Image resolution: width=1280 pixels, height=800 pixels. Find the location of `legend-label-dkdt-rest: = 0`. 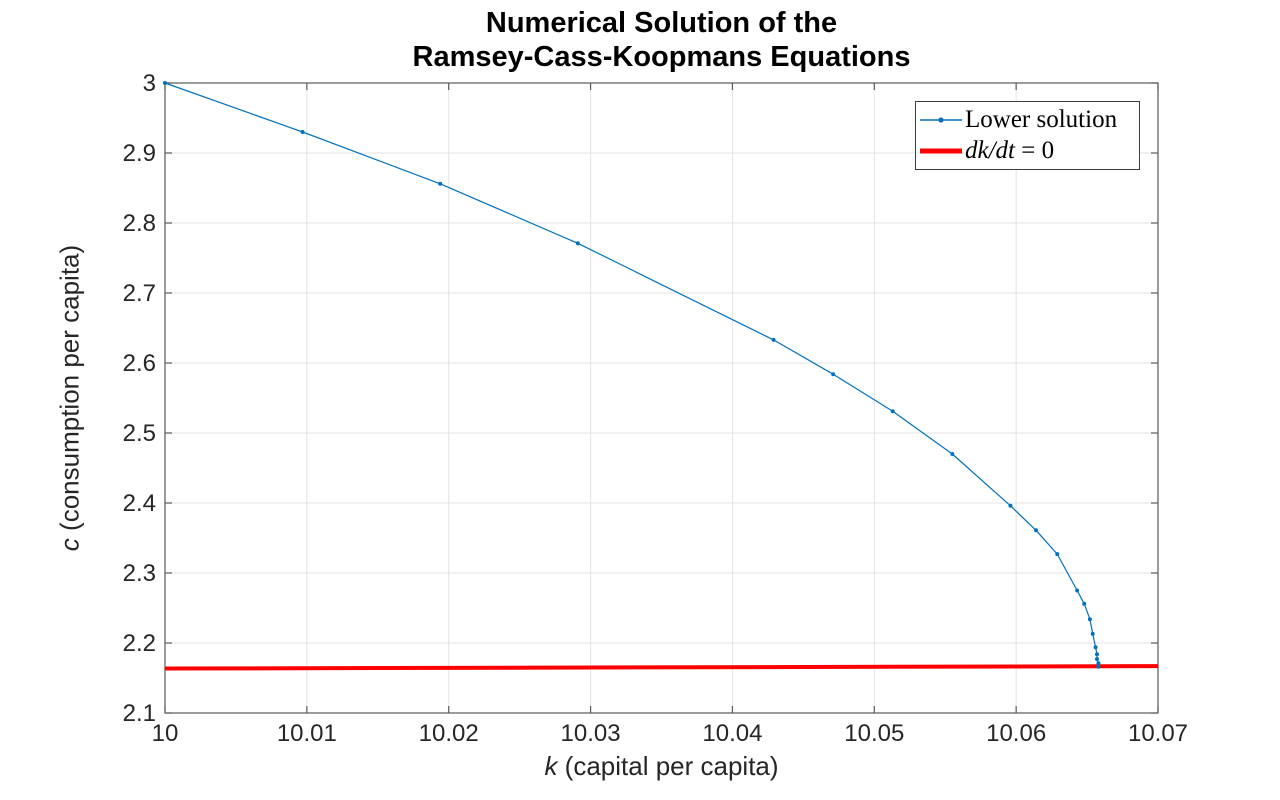

legend-label-dkdt-rest: = 0 is located at coordinates (1035, 150).